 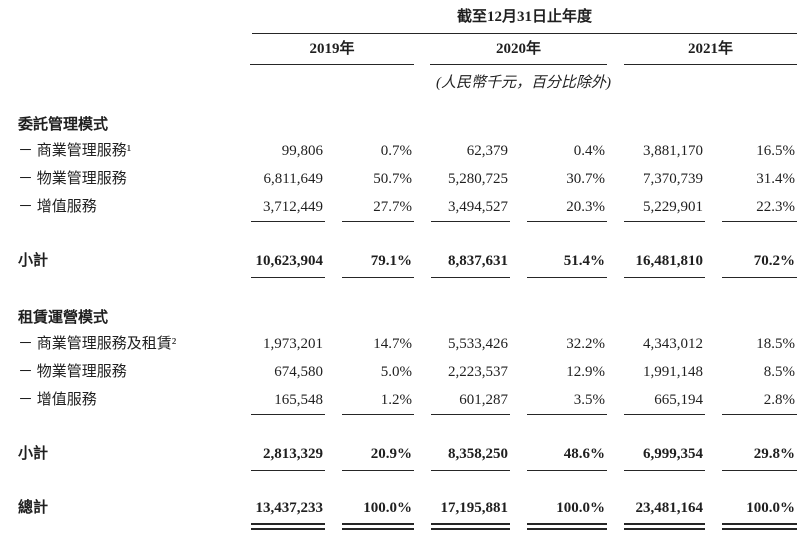 I want to click on percent-2019: 0.7%, so click(x=396, y=151).